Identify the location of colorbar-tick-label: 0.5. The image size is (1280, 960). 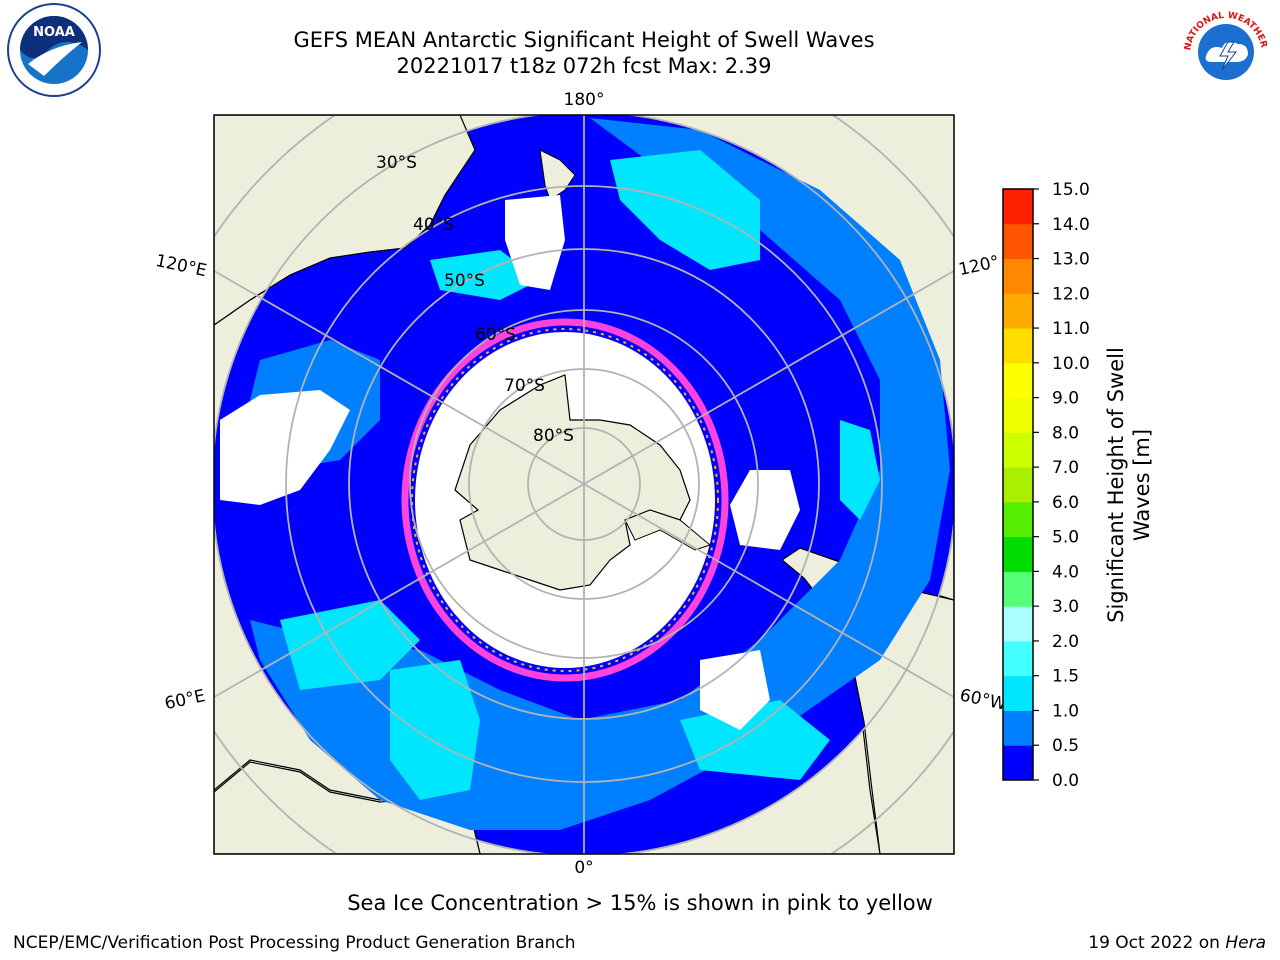
(1065, 746).